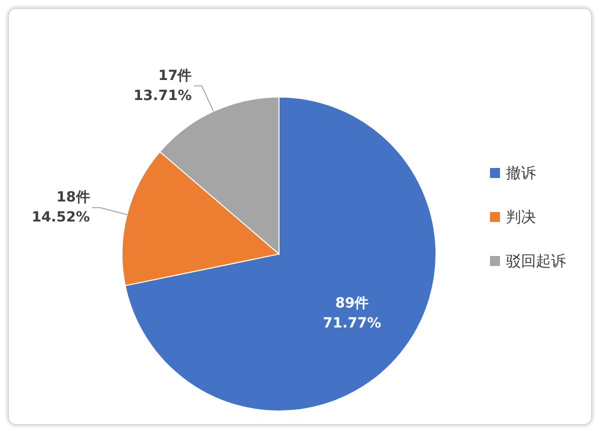  I want to click on legend-label: 驳回起诉, so click(536, 261).